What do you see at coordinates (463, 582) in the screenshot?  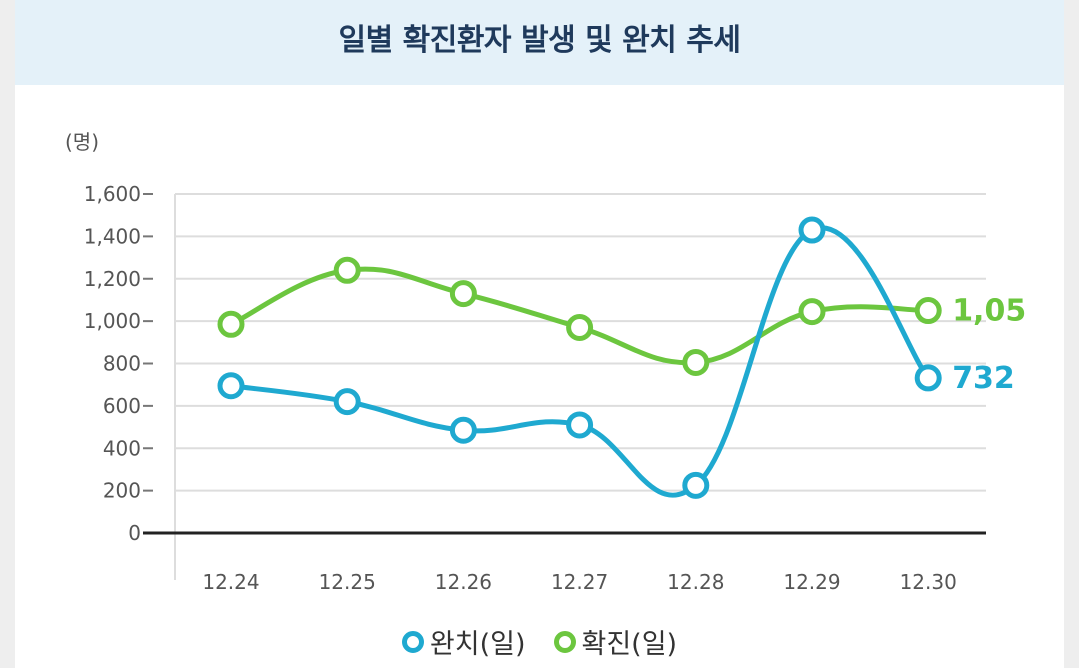 I see `x-tick-label: 12.26` at bounding box center [463, 582].